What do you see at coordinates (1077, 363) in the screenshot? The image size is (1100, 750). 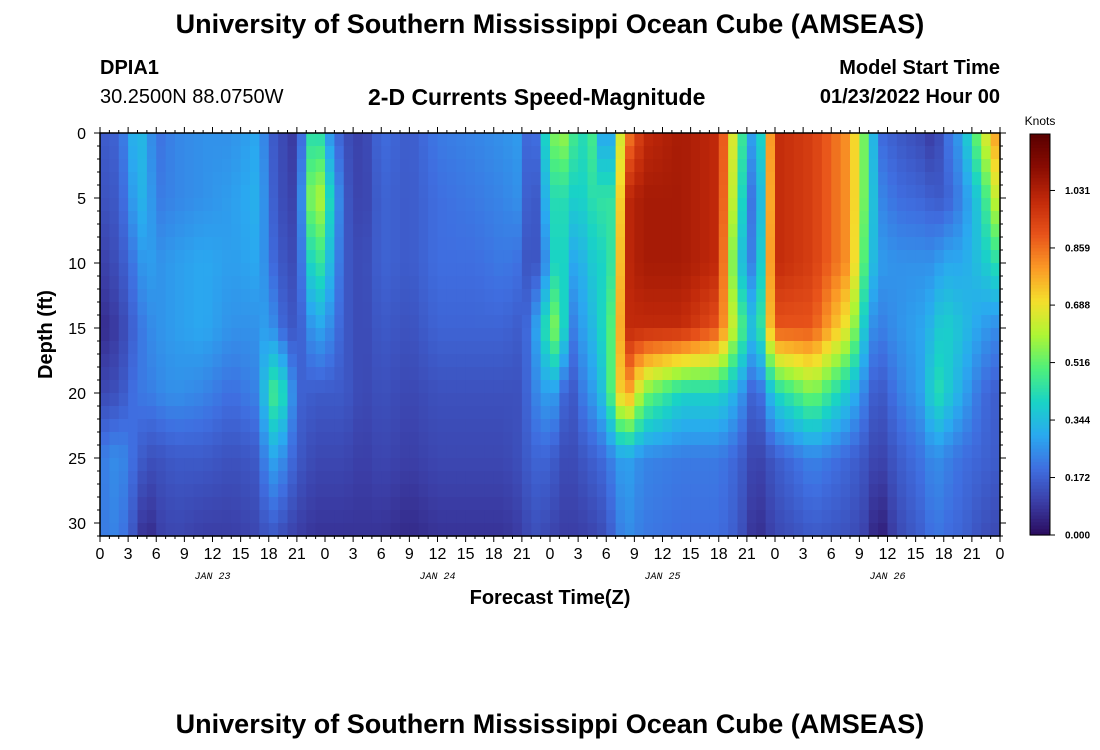 I see `colorbar-tick-label: 0.516` at bounding box center [1077, 363].